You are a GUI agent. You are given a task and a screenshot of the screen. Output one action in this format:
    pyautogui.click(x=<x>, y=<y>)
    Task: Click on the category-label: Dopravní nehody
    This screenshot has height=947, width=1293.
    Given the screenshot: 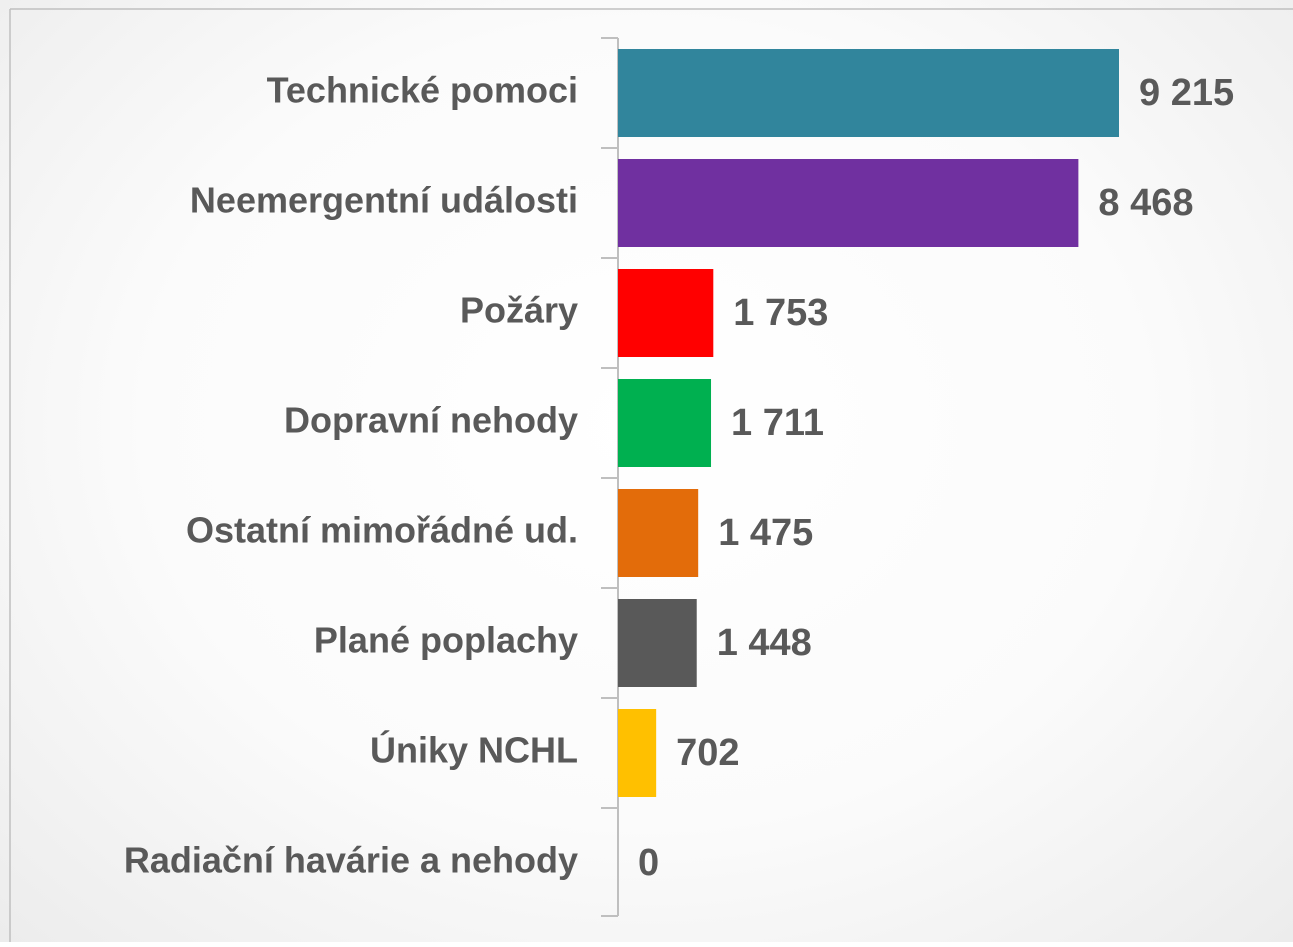 What is the action you would take?
    pyautogui.click(x=431, y=420)
    